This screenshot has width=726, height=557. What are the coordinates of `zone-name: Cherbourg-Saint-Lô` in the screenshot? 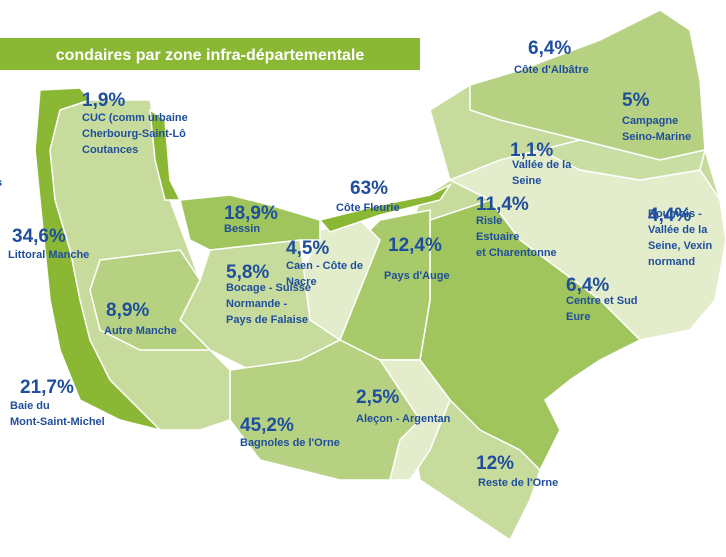 It's located at (134, 134).